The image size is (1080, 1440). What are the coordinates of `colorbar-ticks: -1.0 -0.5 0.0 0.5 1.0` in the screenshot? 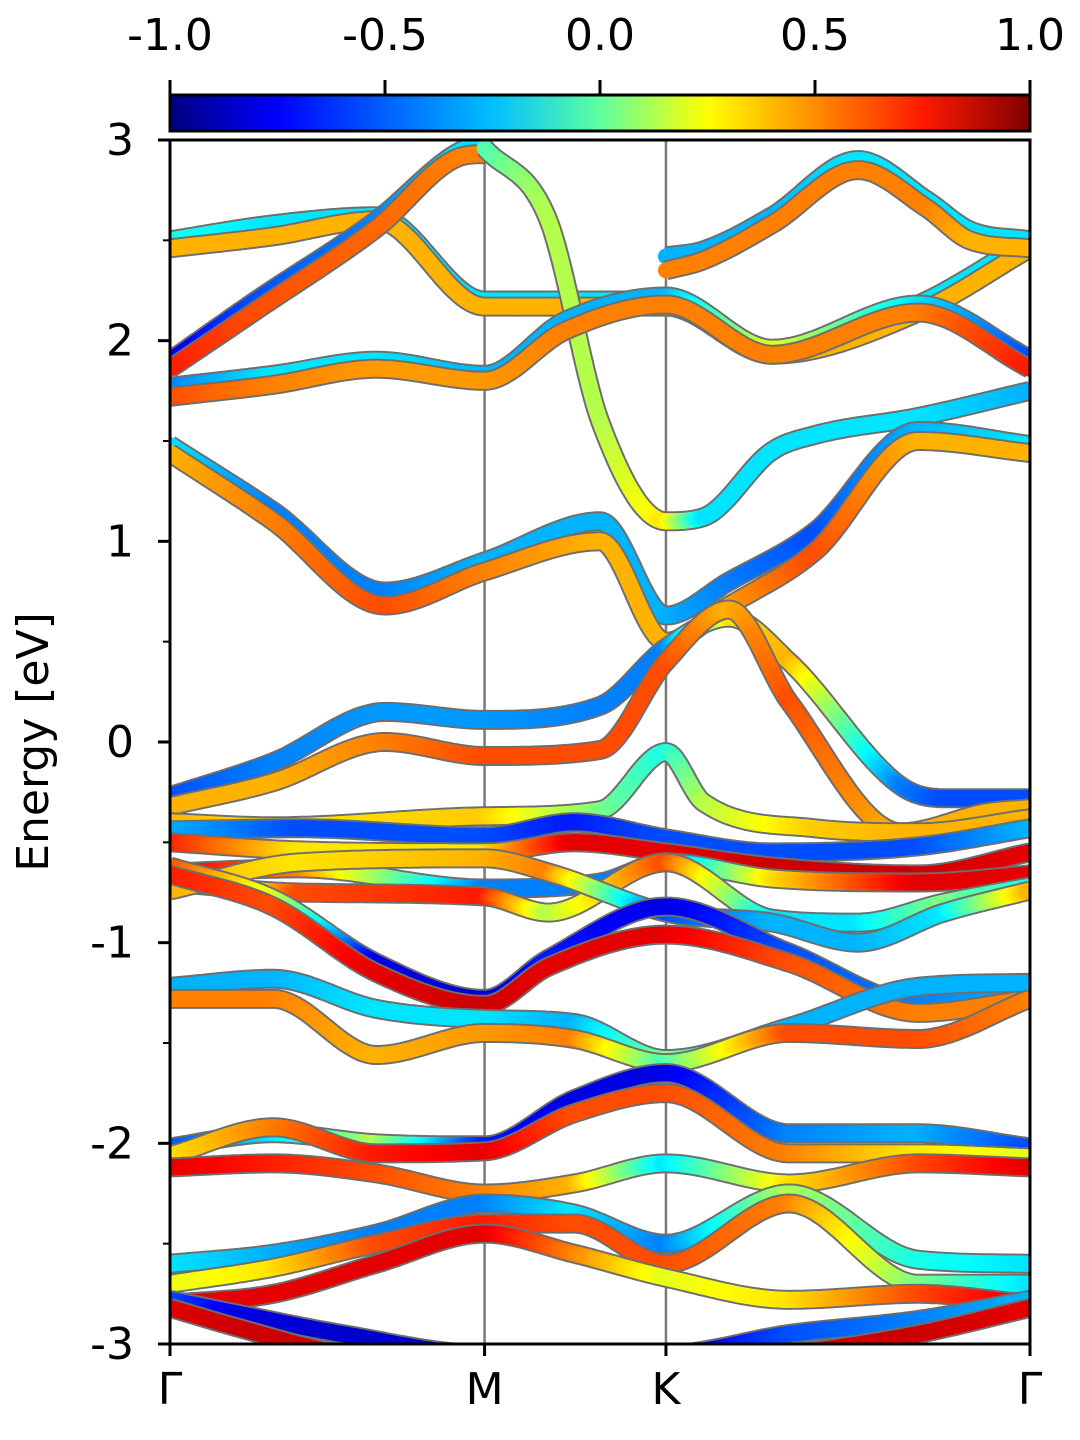 It's located at (596, 52).